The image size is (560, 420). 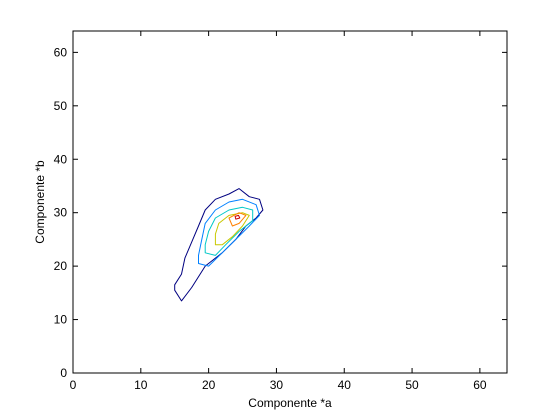 I want to click on x-tick-label: 0, so click(x=73, y=385).